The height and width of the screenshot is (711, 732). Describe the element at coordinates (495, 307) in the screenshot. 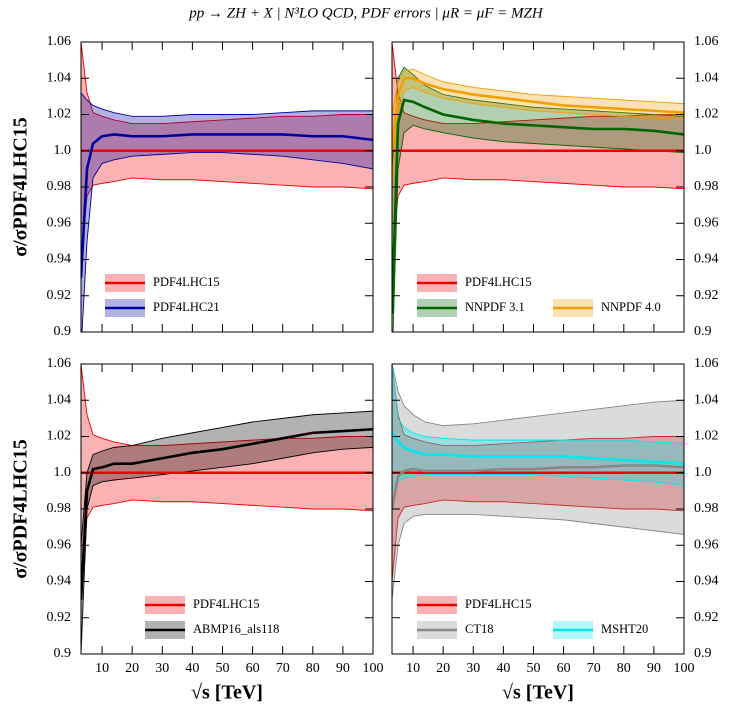

I see `legend-label: NNPDF 3.1` at that location.